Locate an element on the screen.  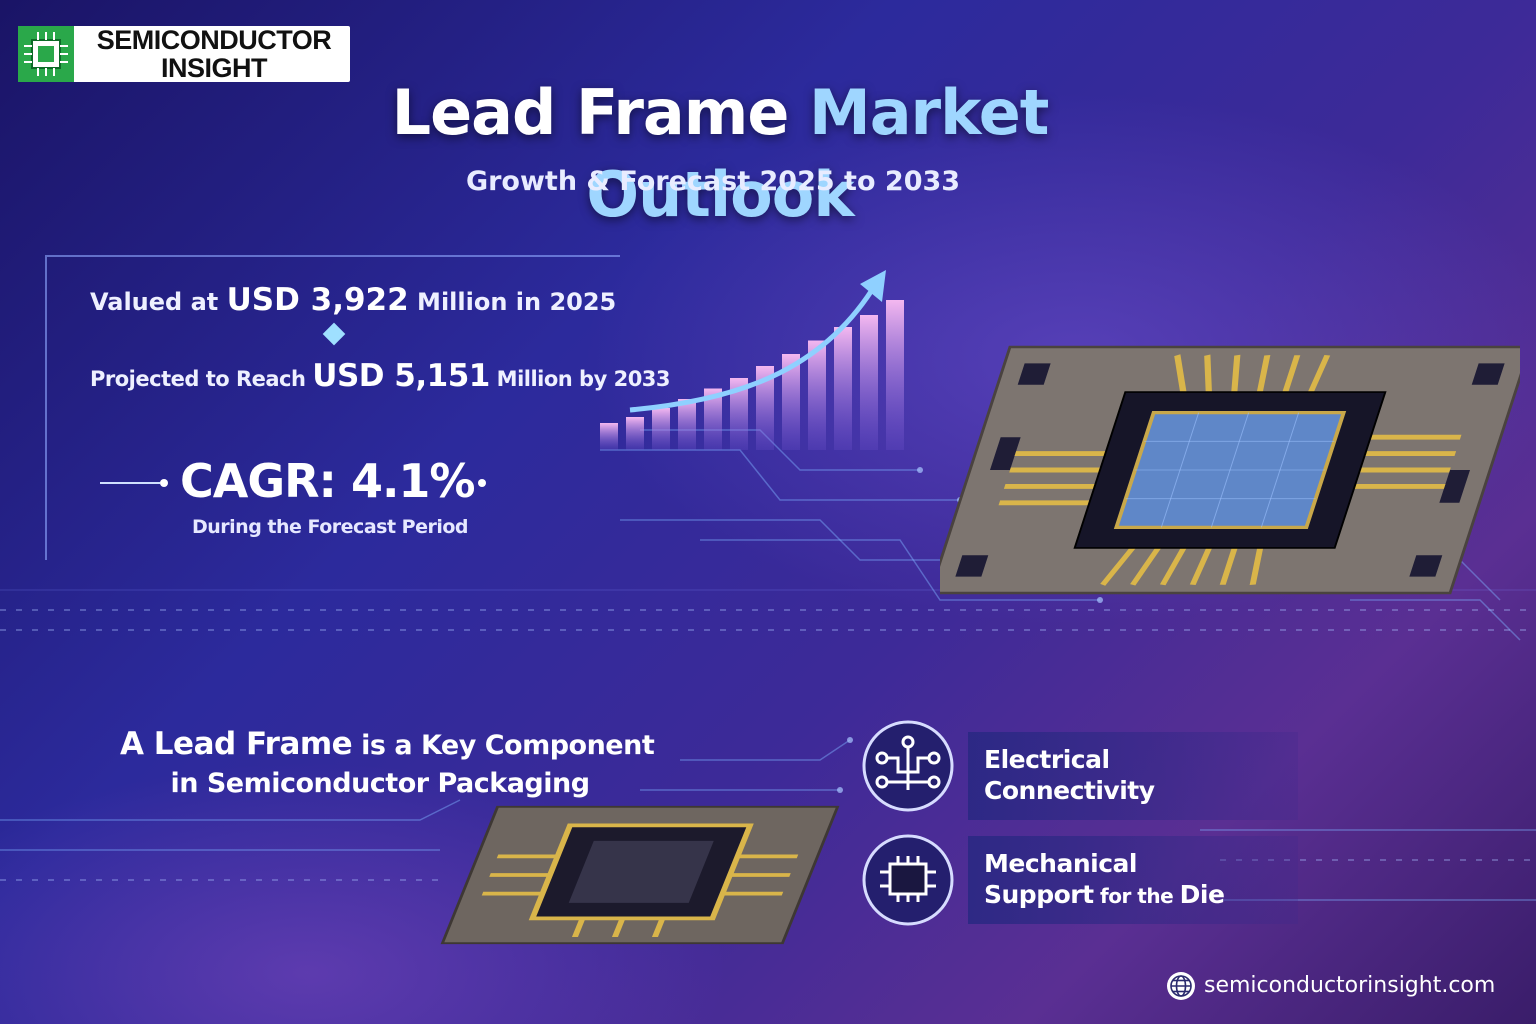
feature-line-2-big: Support is located at coordinates (1039, 894).